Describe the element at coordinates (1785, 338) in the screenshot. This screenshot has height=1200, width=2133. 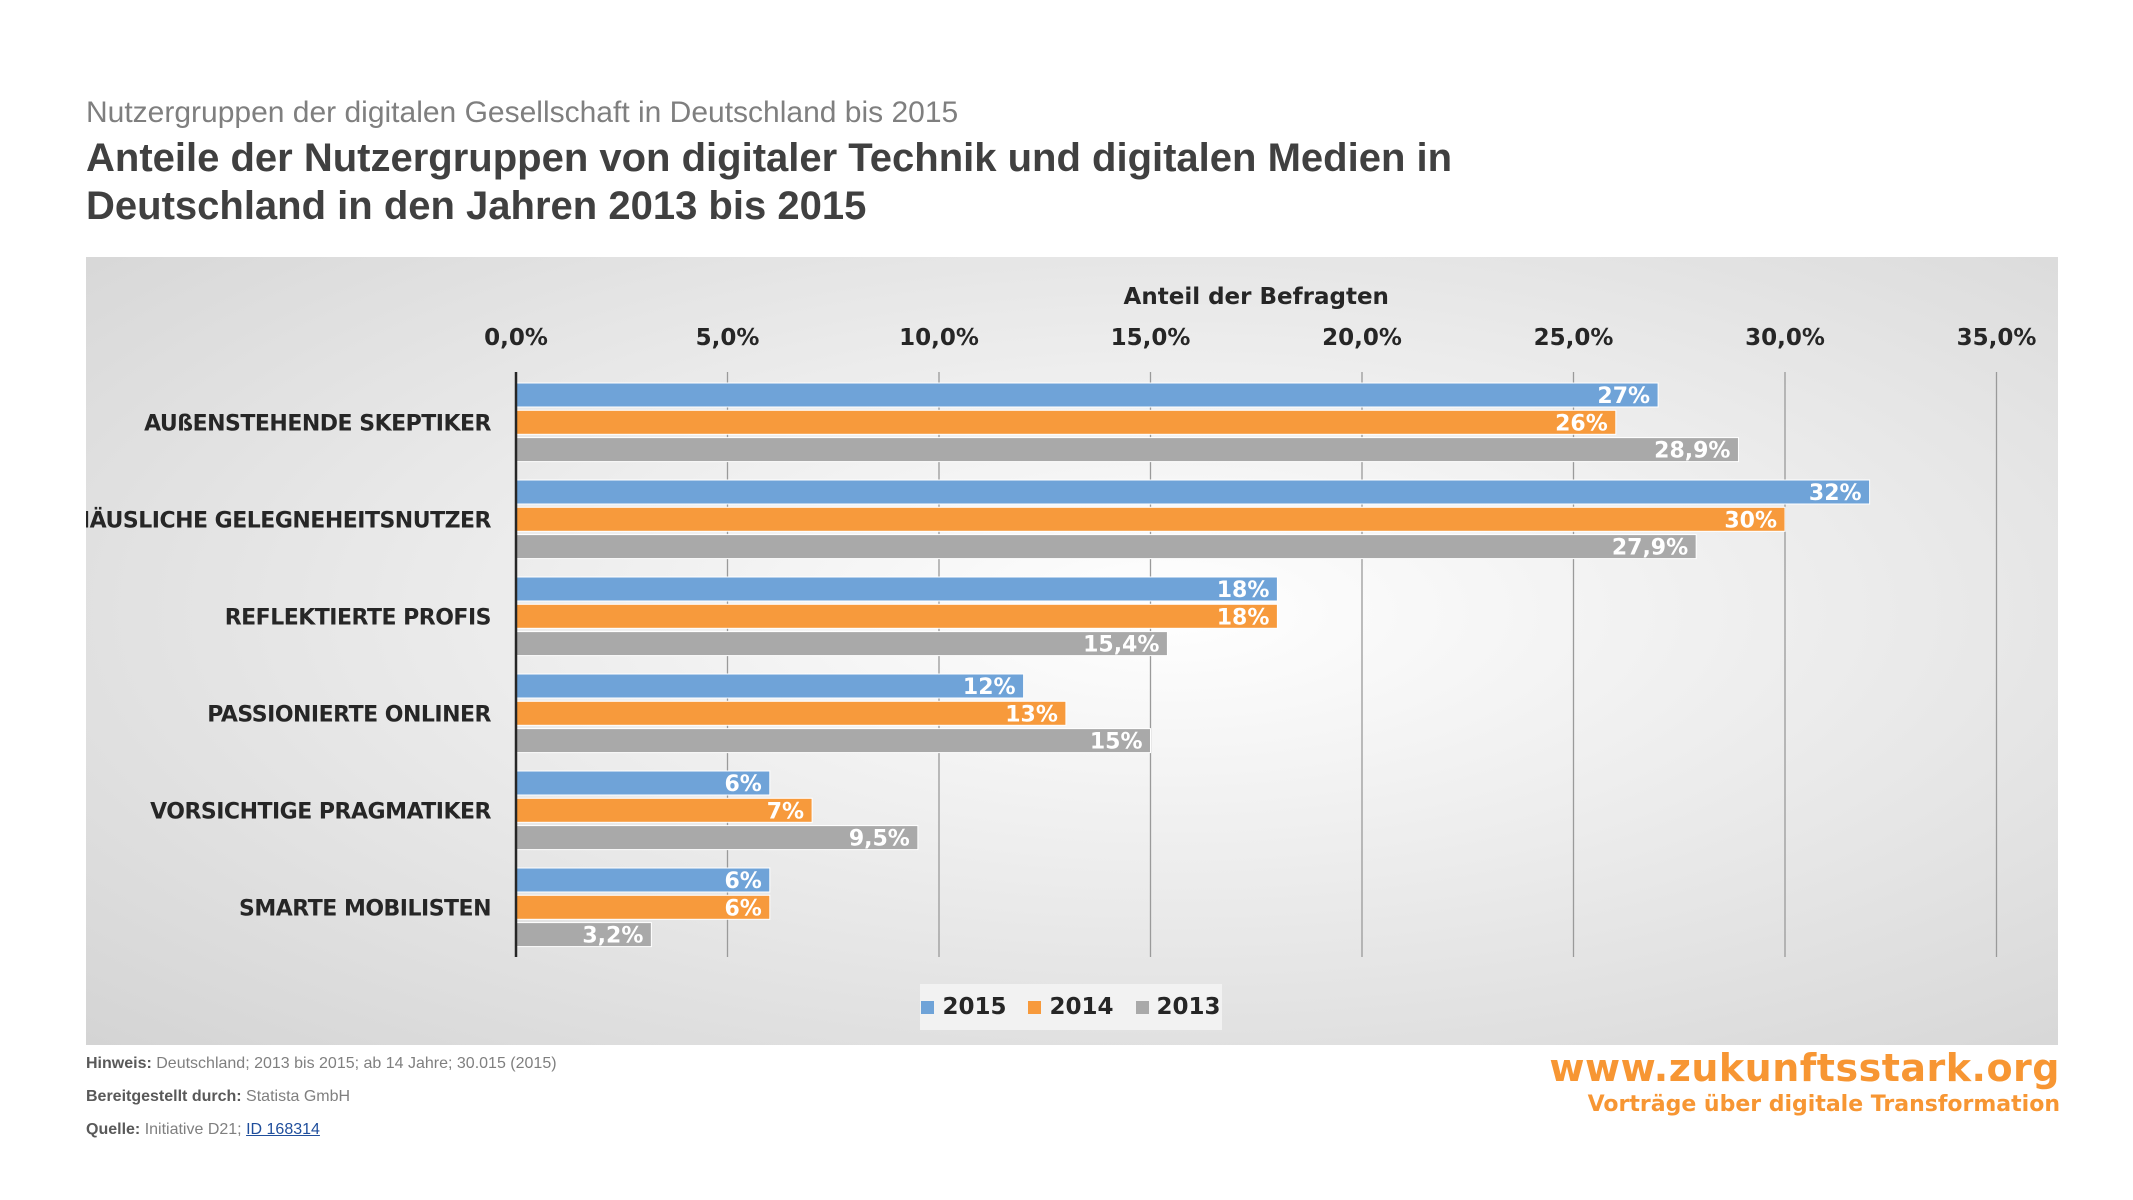
I see `x-tick-label: 30,0%` at that location.